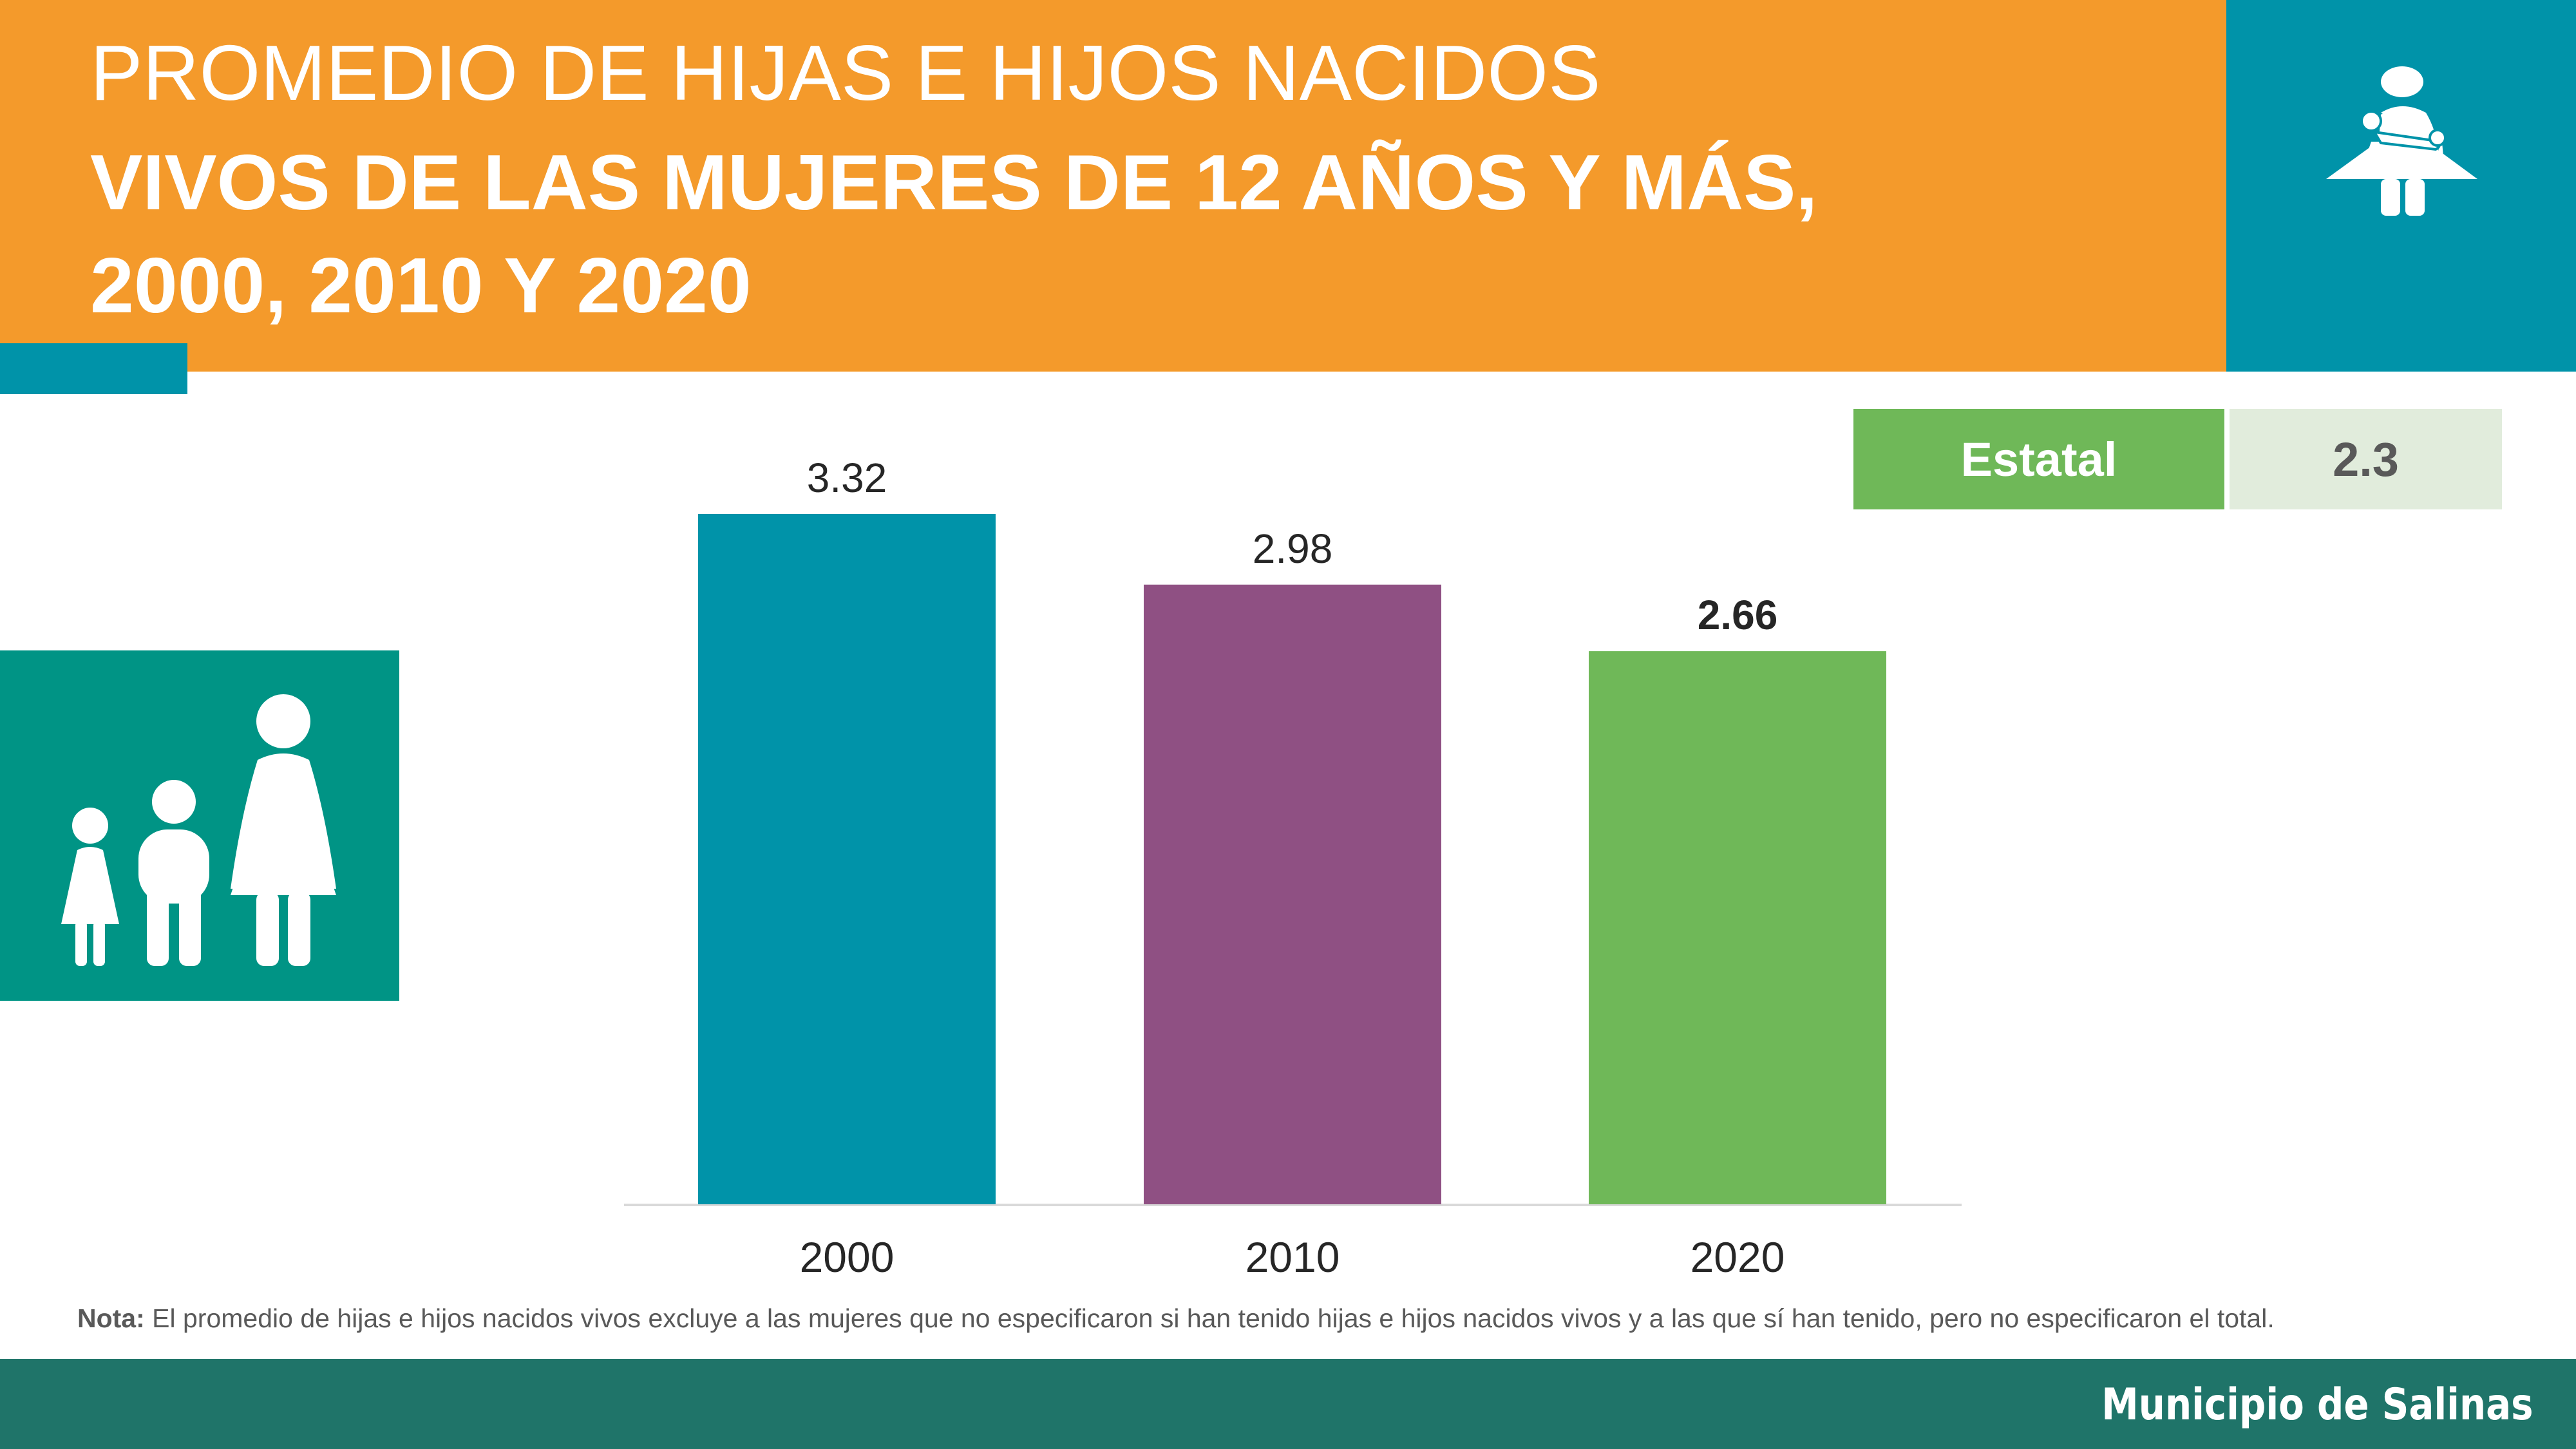 The image size is (2576, 1449). Describe the element at coordinates (2401, 141) in the screenshot. I see `mother-holding-baby-icon` at that location.